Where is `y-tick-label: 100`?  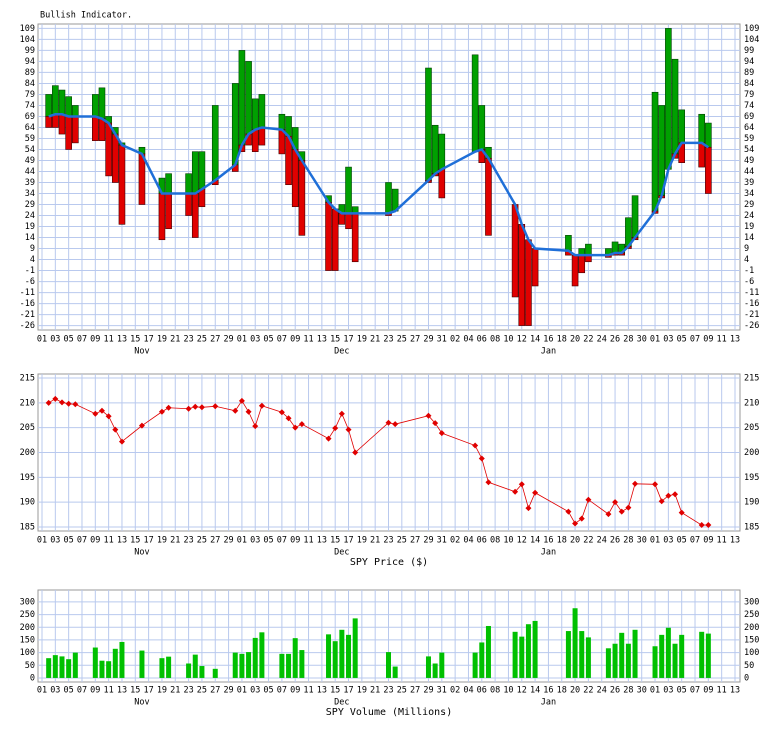 y-tick-label: 100 is located at coordinates (751, 653).